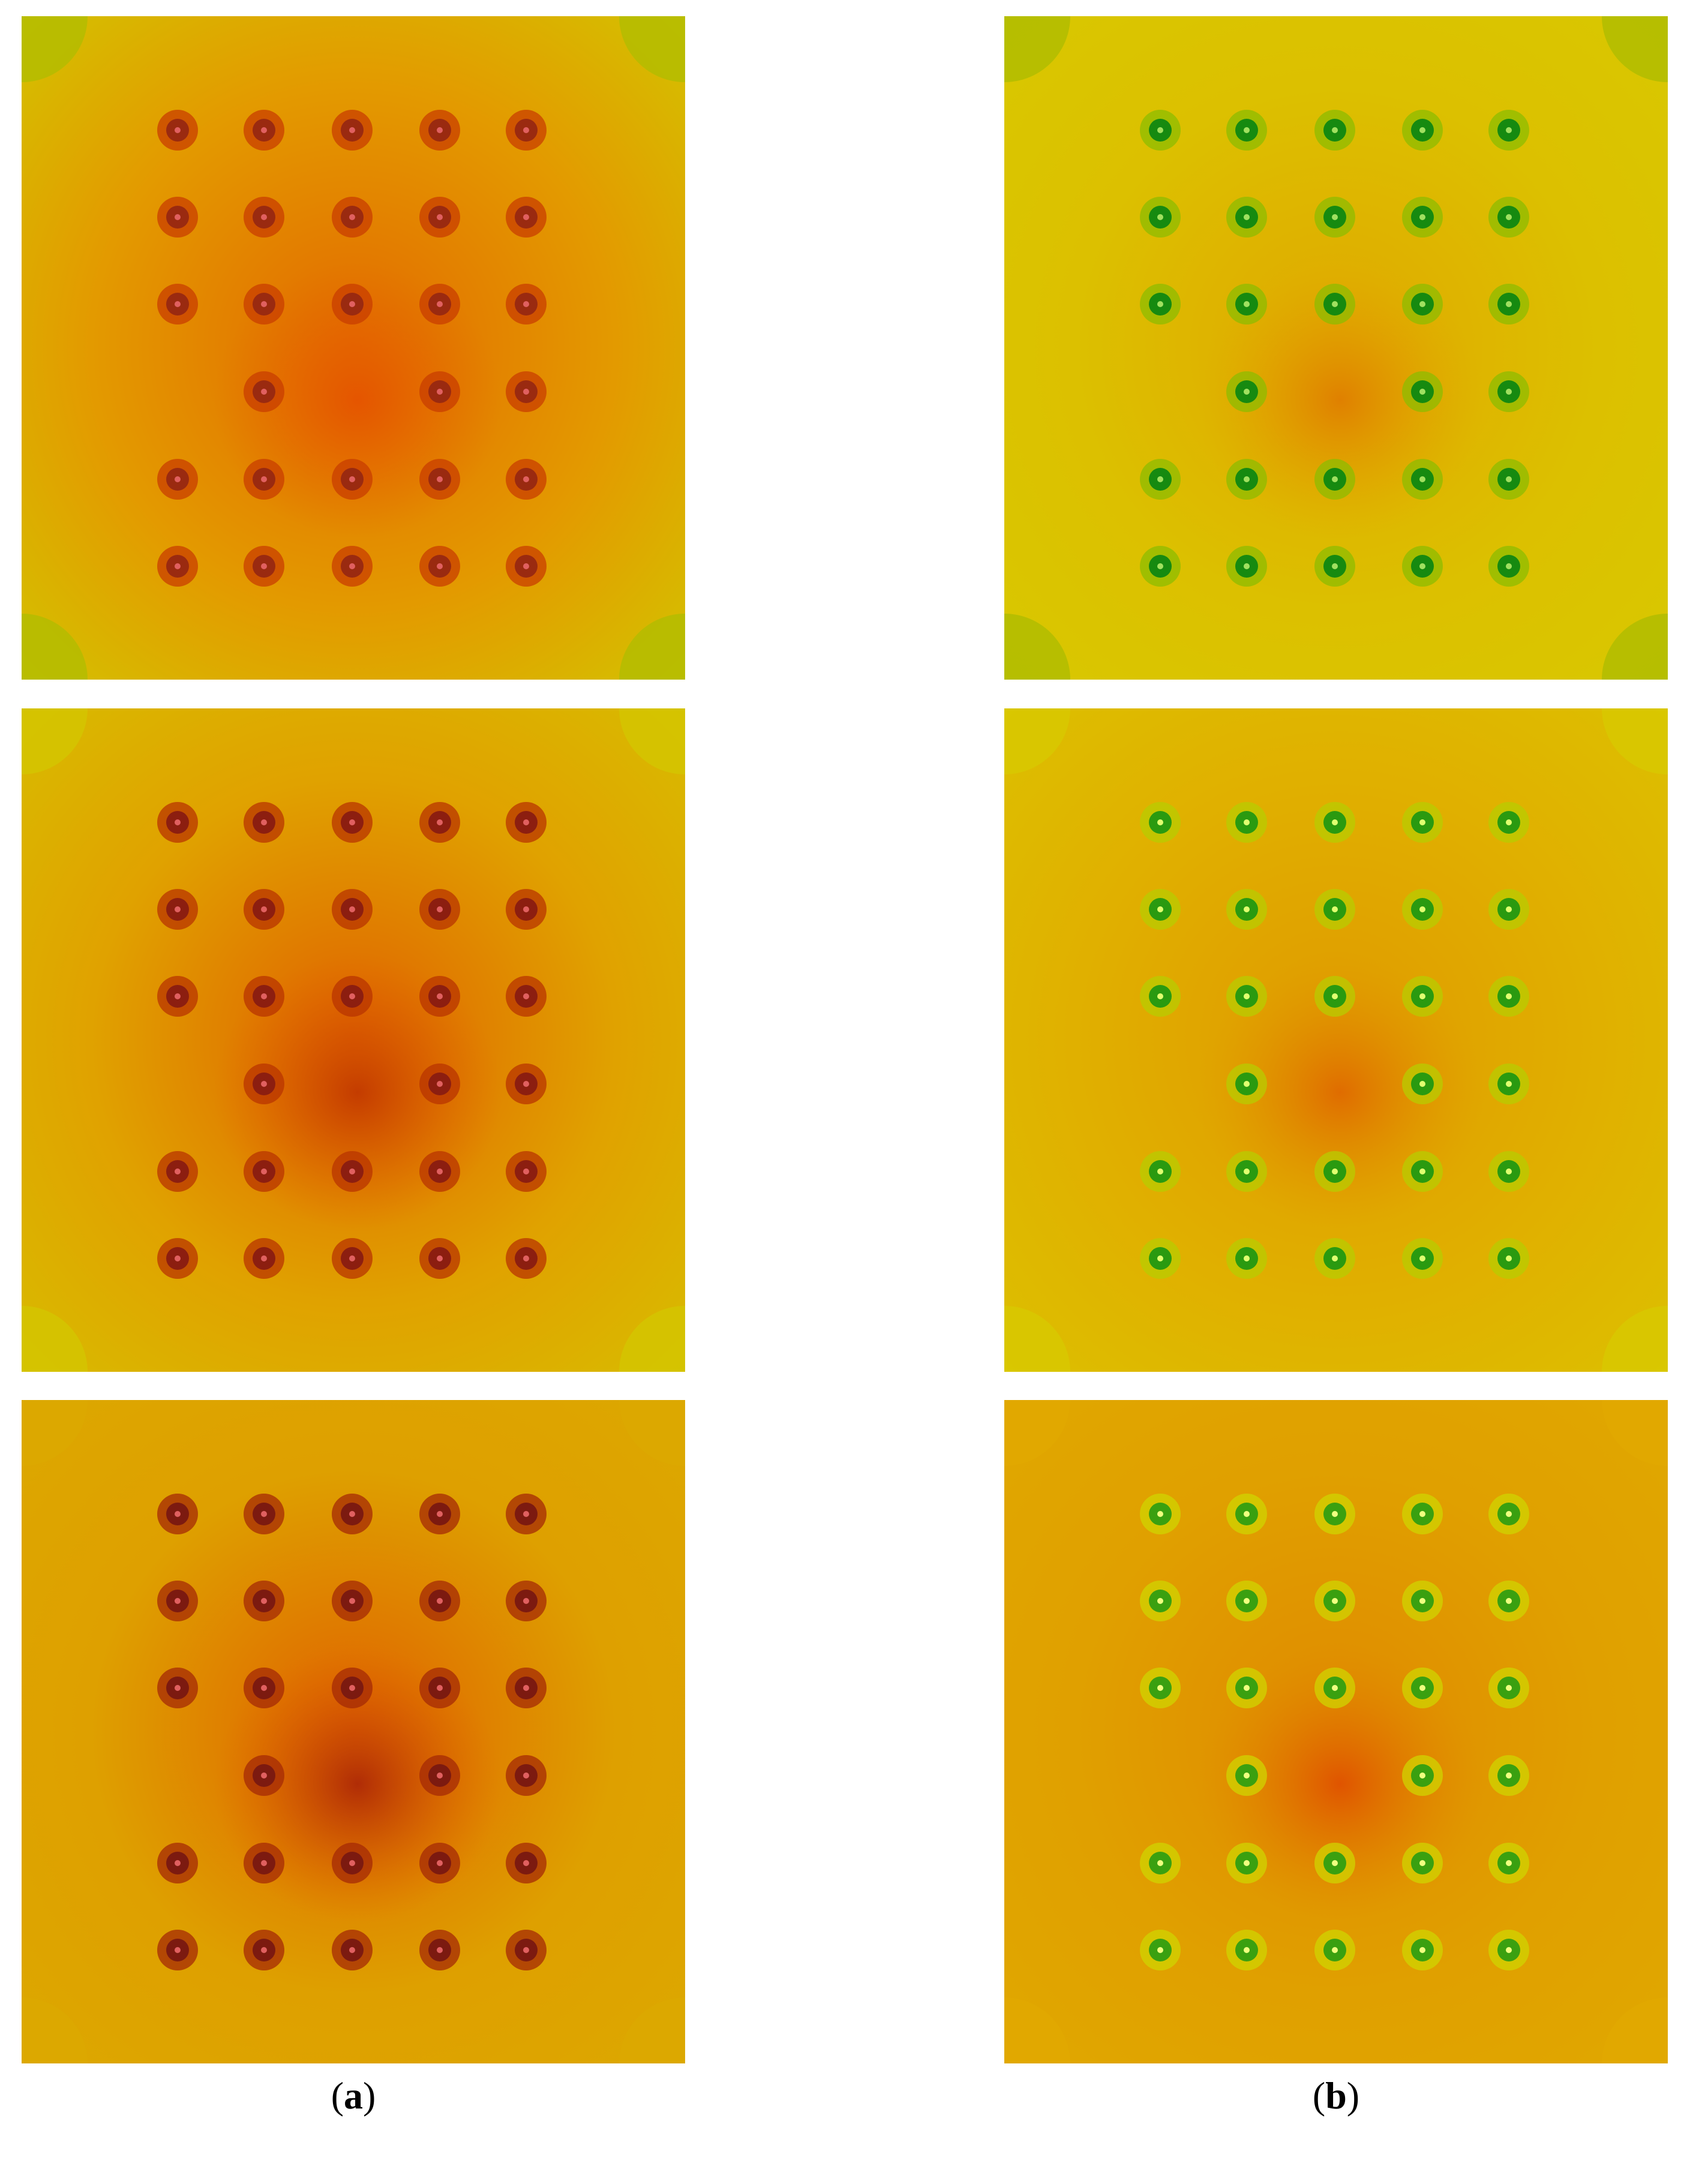 This screenshot has width=1690, height=2184. Describe the element at coordinates (353, 1040) in the screenshot. I see `field-panel-a-2-plot` at that location.